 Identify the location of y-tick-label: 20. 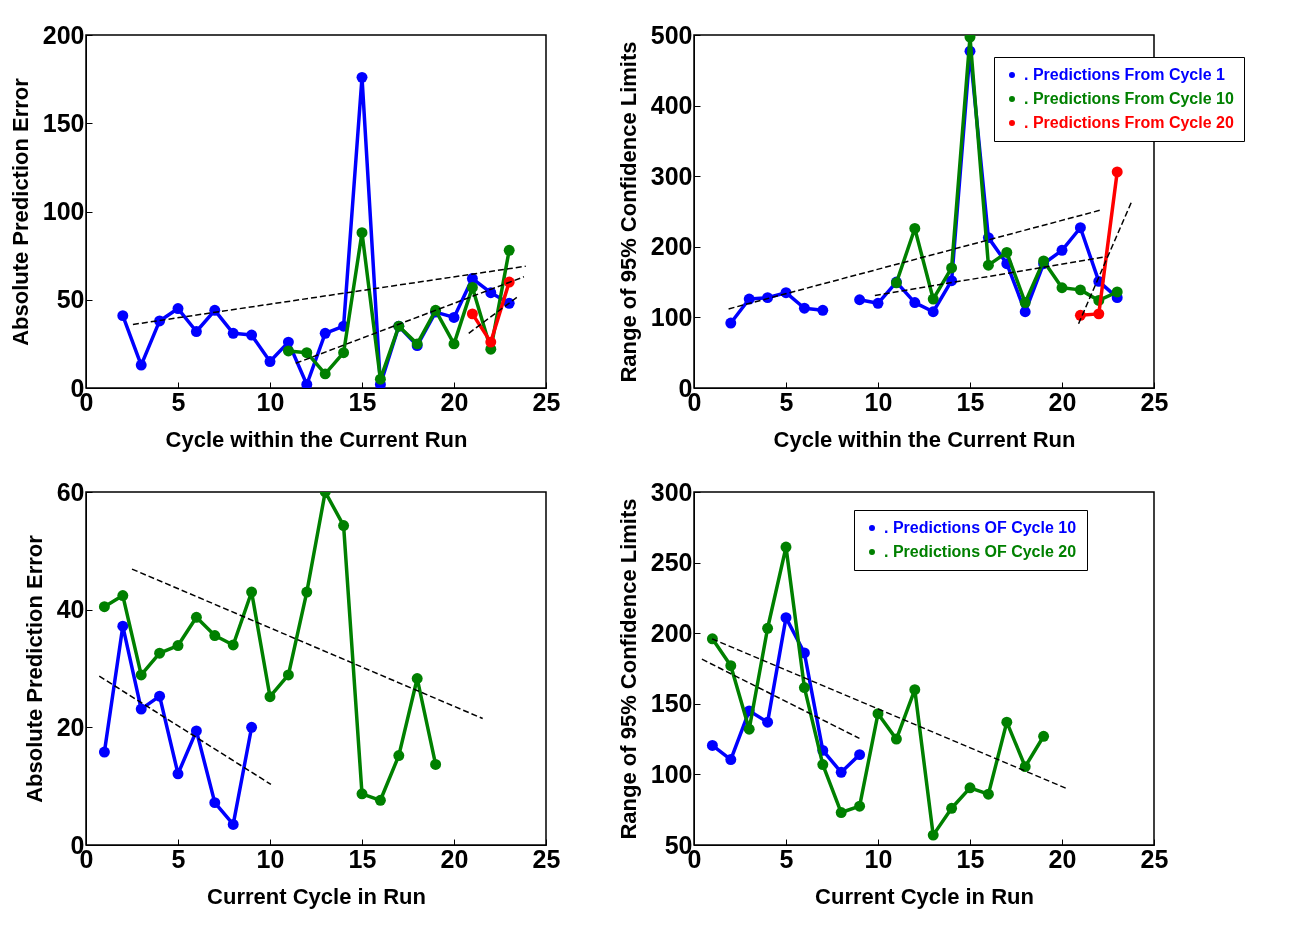
(70, 726).